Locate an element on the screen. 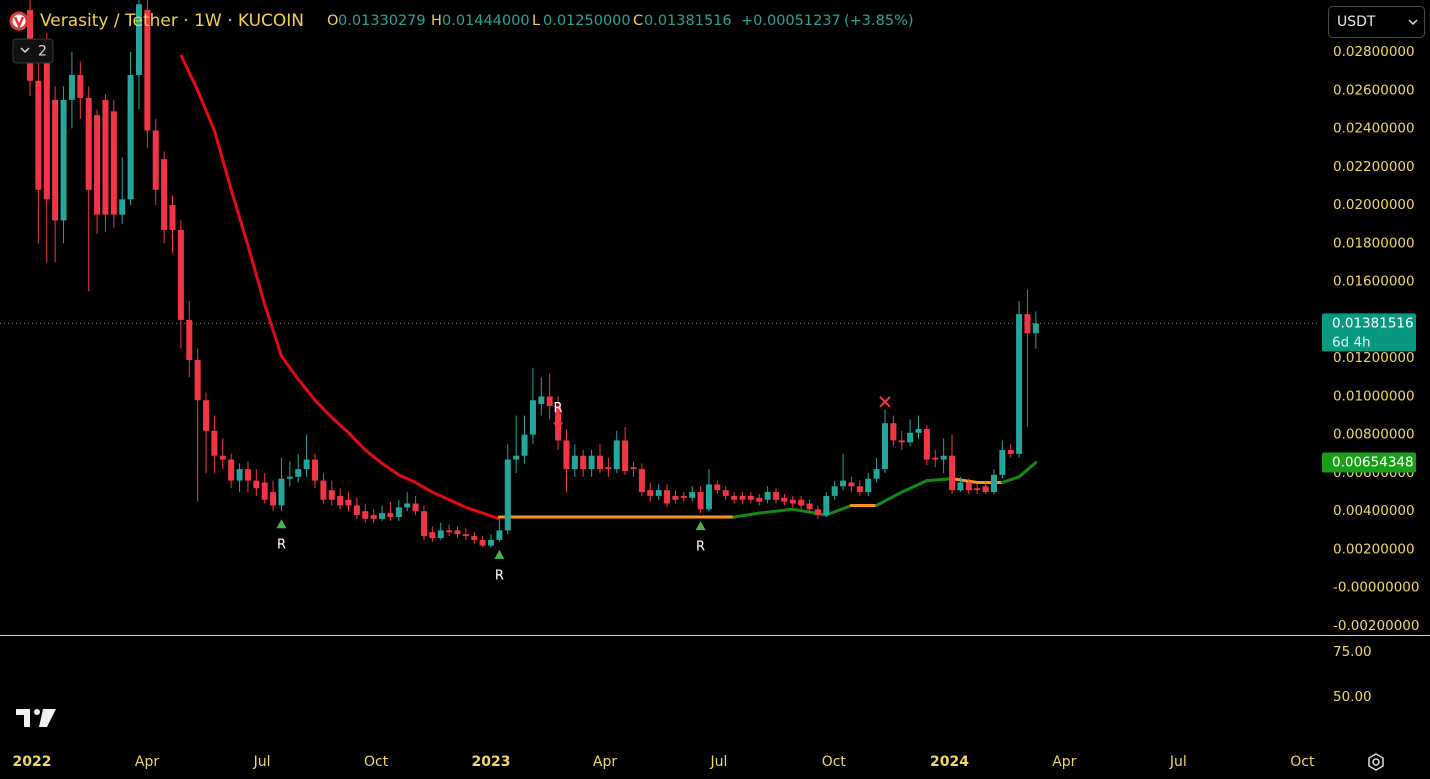 The height and width of the screenshot is (779, 1430). y-tick-label: 0.00200000 is located at coordinates (1374, 549).